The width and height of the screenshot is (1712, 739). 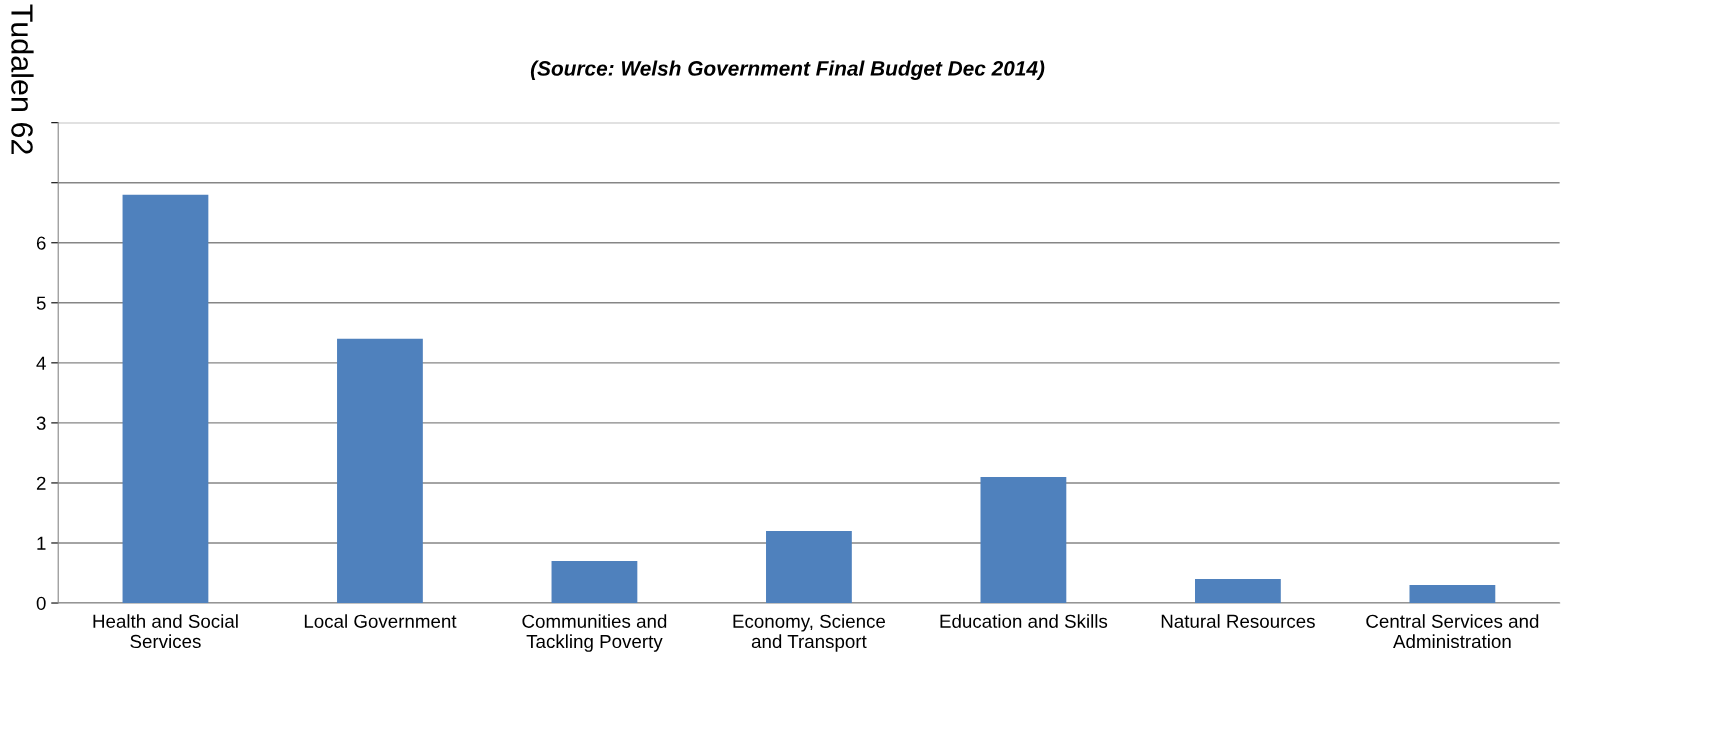 What do you see at coordinates (41, 243) in the screenshot?
I see `y-tick-label: 6` at bounding box center [41, 243].